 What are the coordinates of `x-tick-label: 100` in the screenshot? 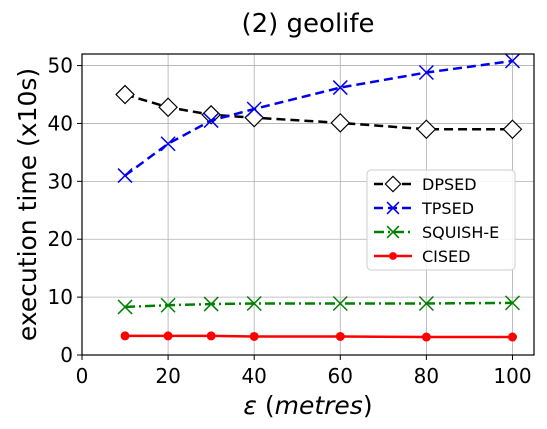 It's located at (512, 376).